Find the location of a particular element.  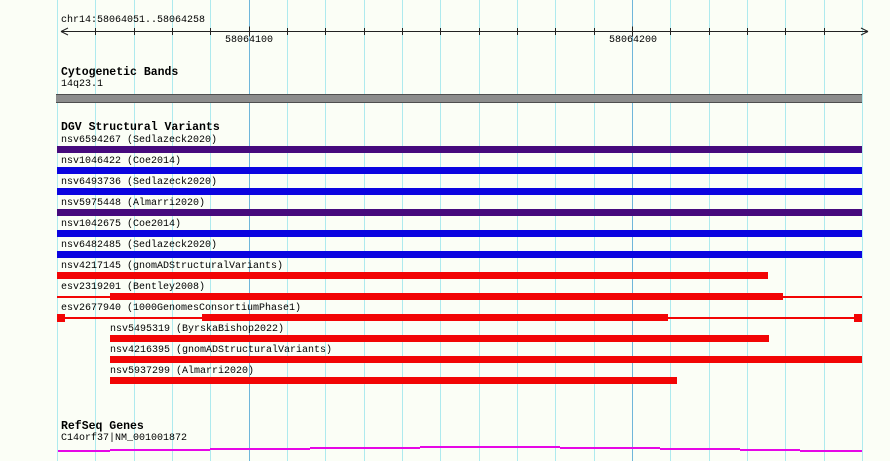

ruler-tick-label: 58064100 is located at coordinates (249, 40).